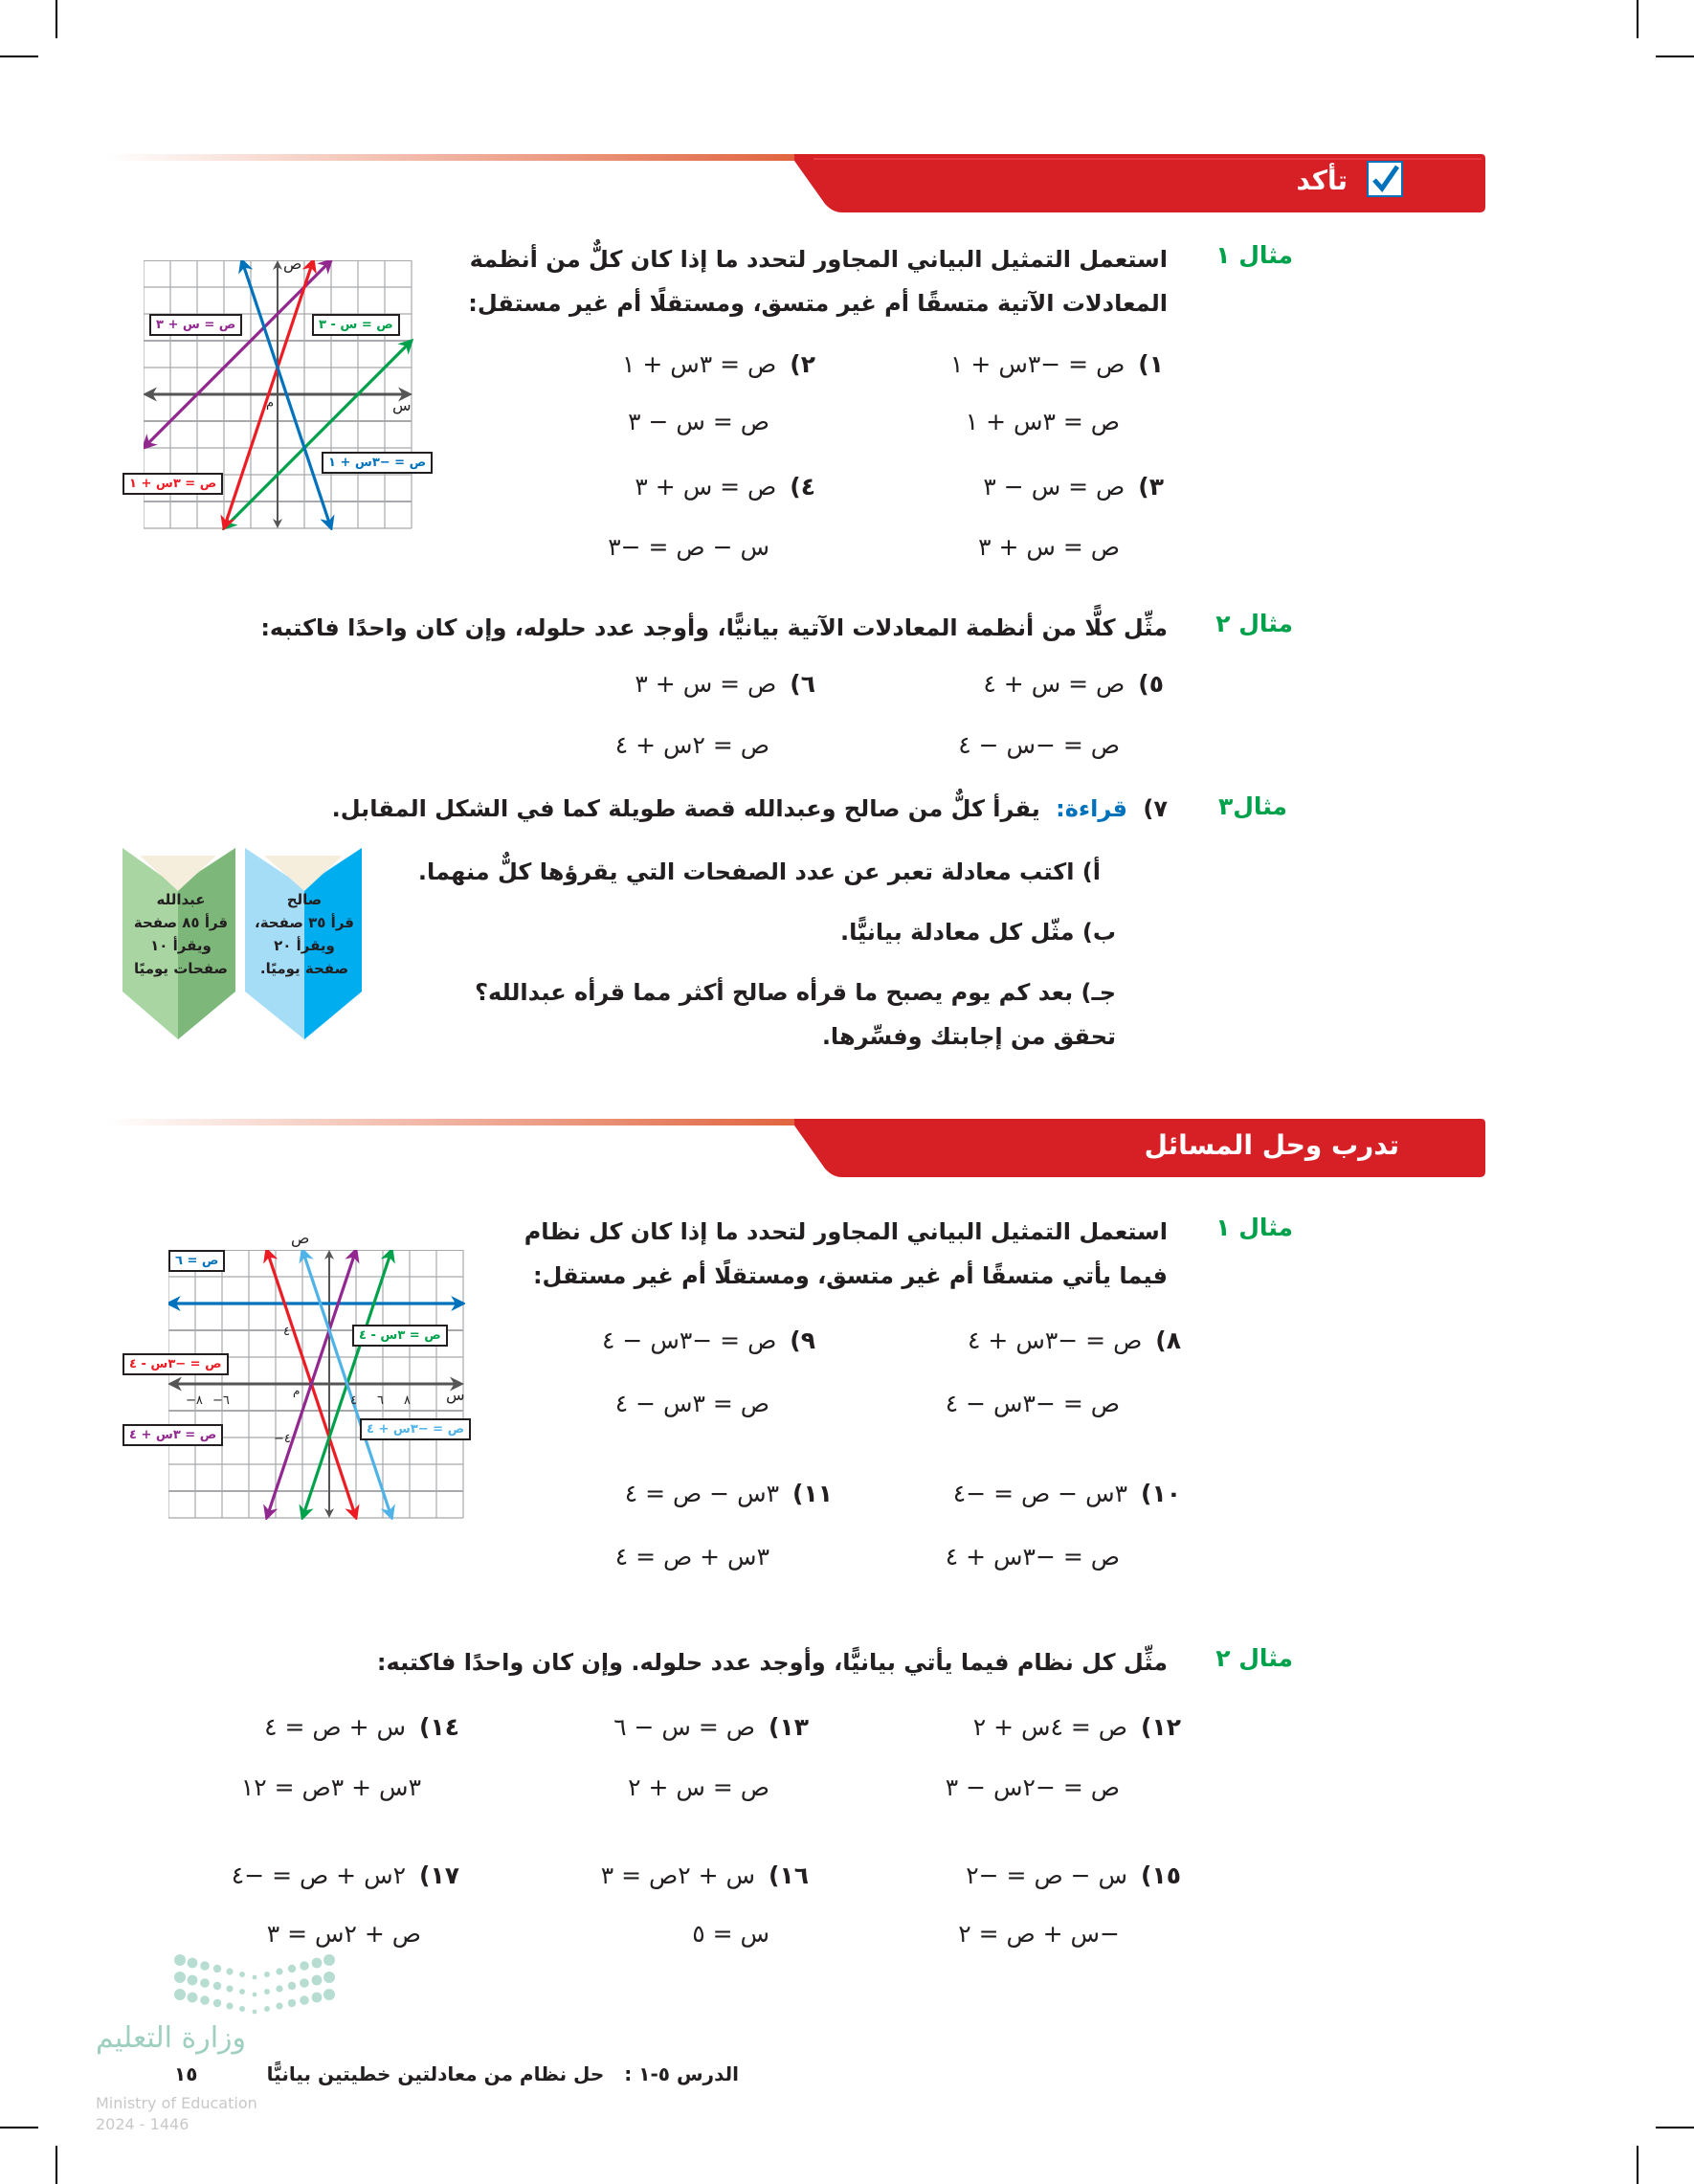  Describe the element at coordinates (711, 1727) in the screenshot. I see `problem-13-eq1: ١٣)ص = س − ٦` at that location.